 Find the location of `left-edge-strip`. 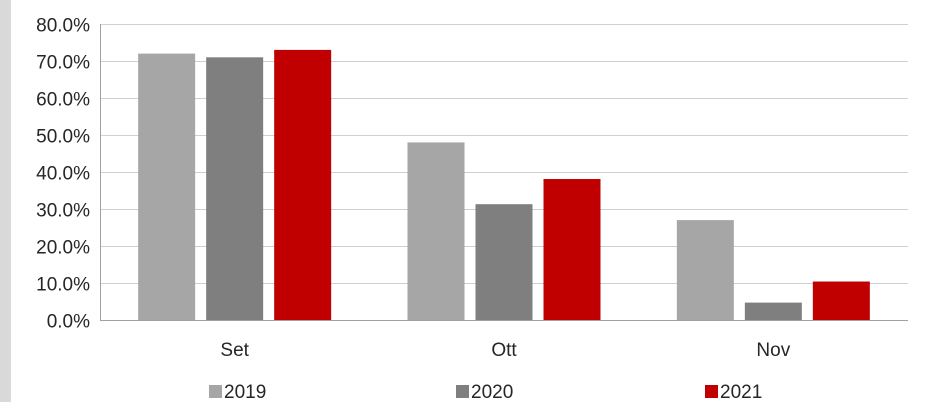

left-edge-strip is located at coordinates (5, 201).